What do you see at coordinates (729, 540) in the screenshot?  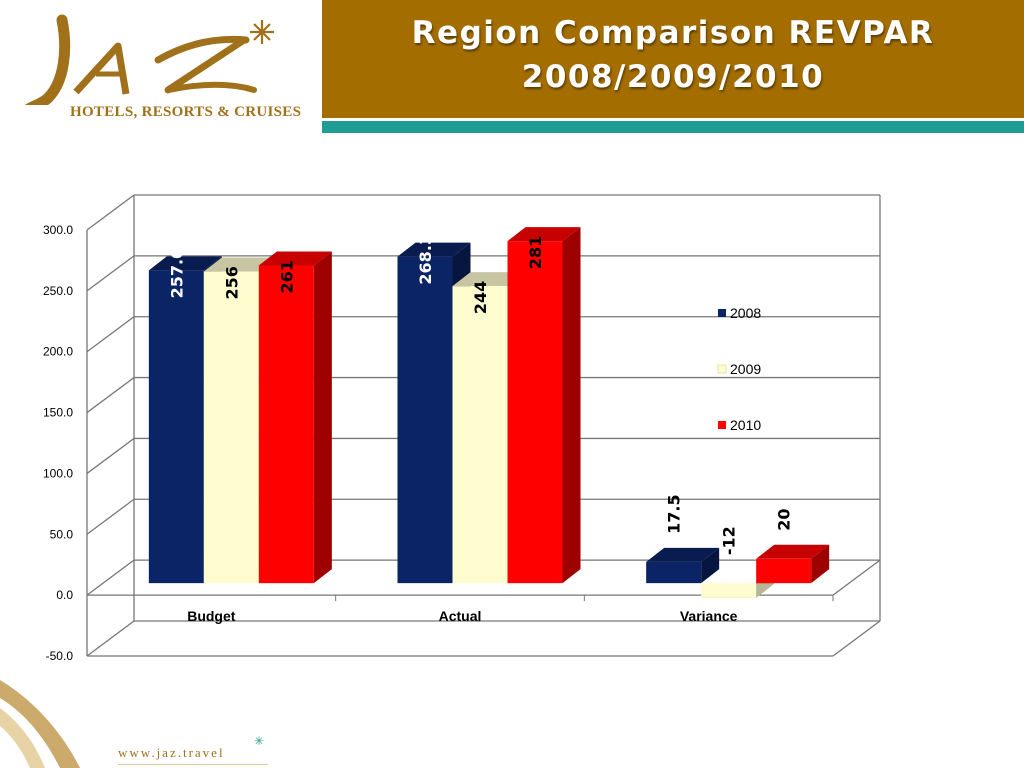 I see `data-label: -12` at bounding box center [729, 540].